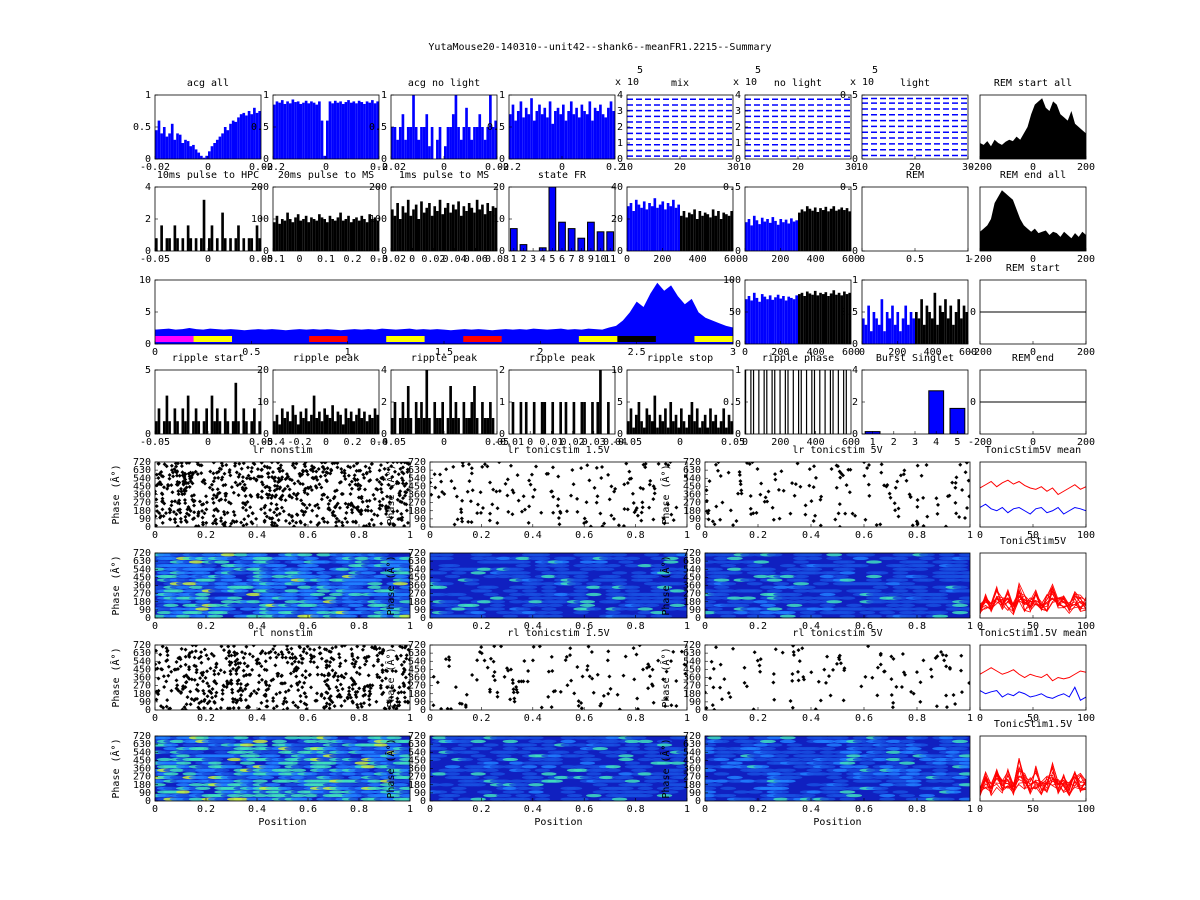 This screenshot has width=1200, height=900. What do you see at coordinates (1033, 601) in the screenshot?
I see `trial-line` at bounding box center [1033, 601].